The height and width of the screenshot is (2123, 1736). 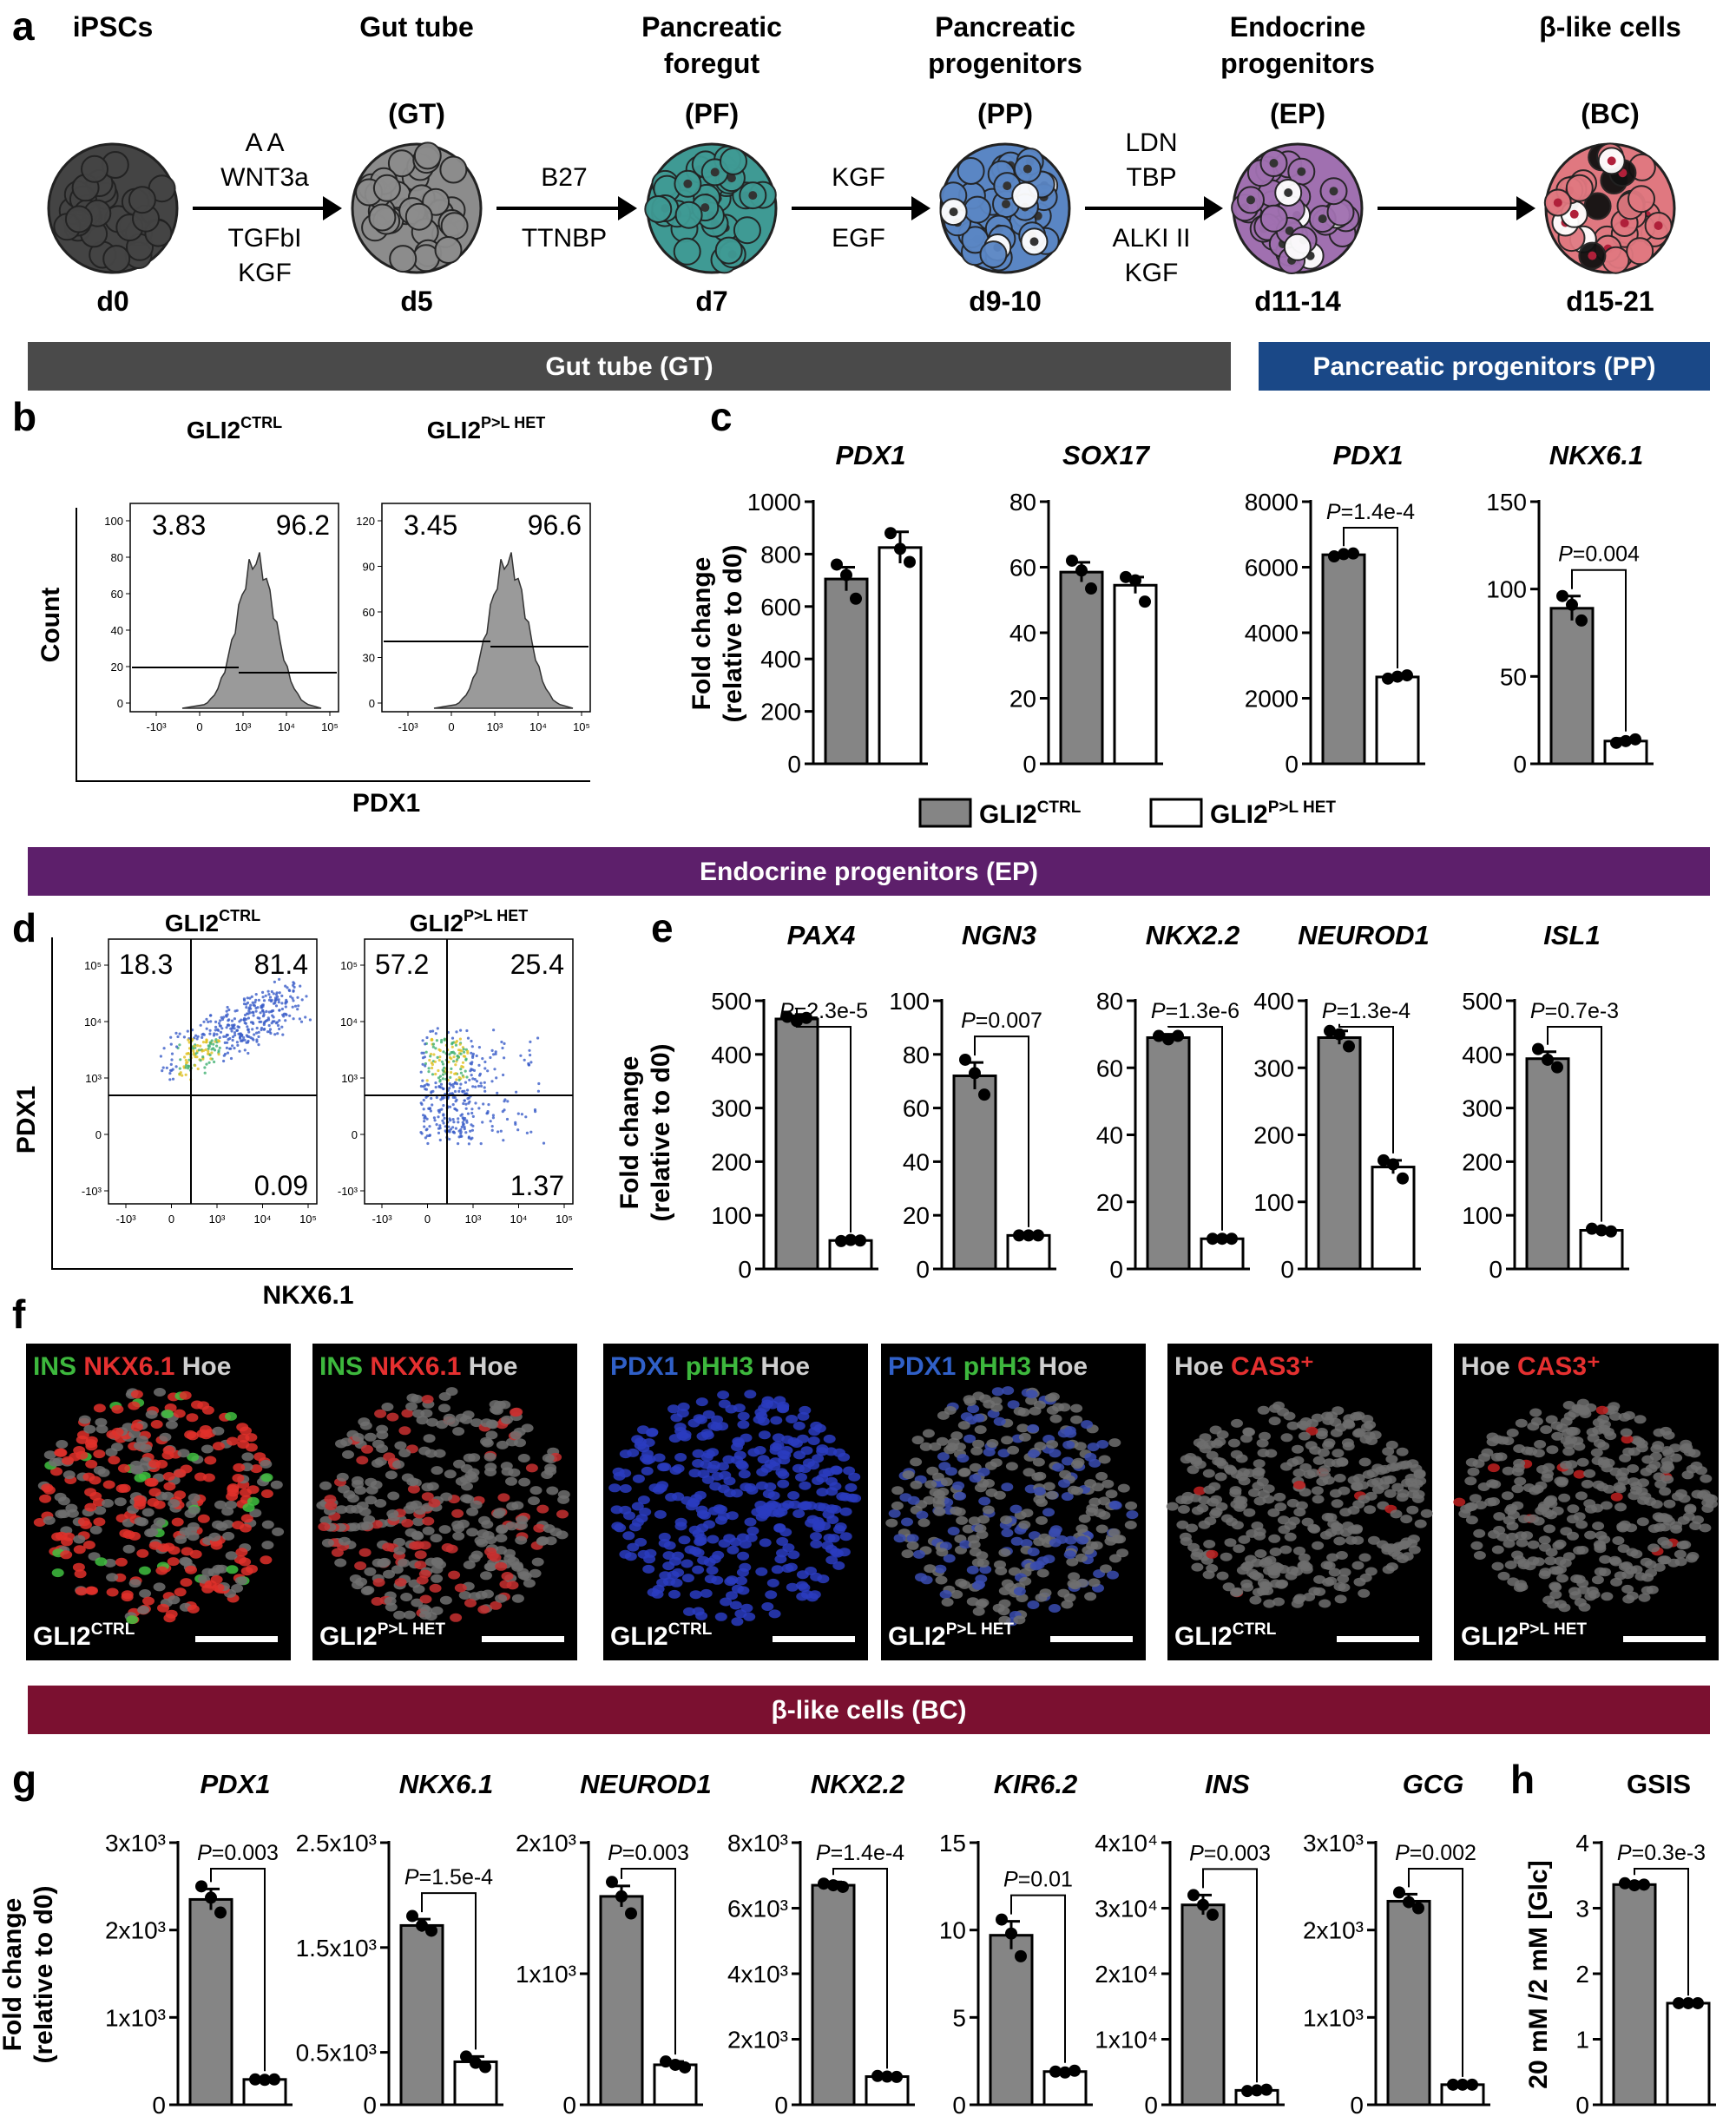 What do you see at coordinates (1640, 251) in the screenshot?
I see `cell` at bounding box center [1640, 251].